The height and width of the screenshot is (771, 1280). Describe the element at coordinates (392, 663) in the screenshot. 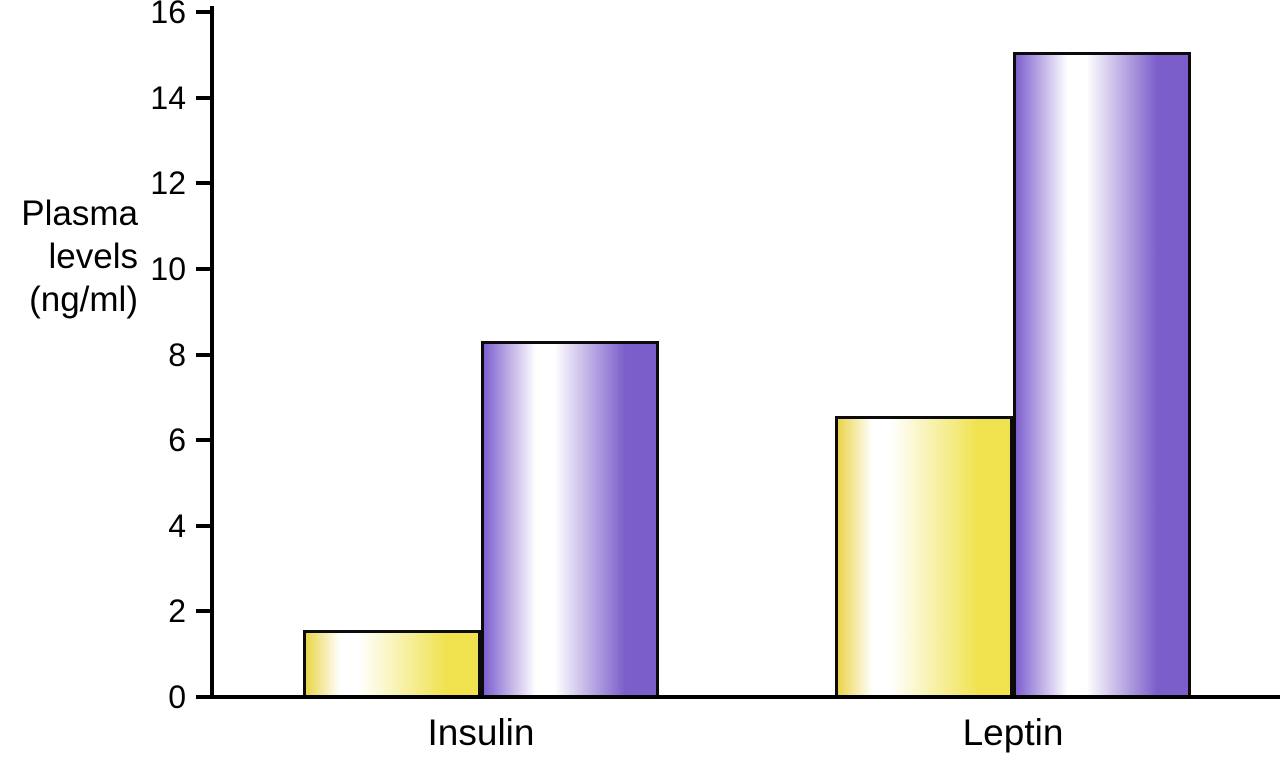

I see `bar-insulin-yellow` at that location.